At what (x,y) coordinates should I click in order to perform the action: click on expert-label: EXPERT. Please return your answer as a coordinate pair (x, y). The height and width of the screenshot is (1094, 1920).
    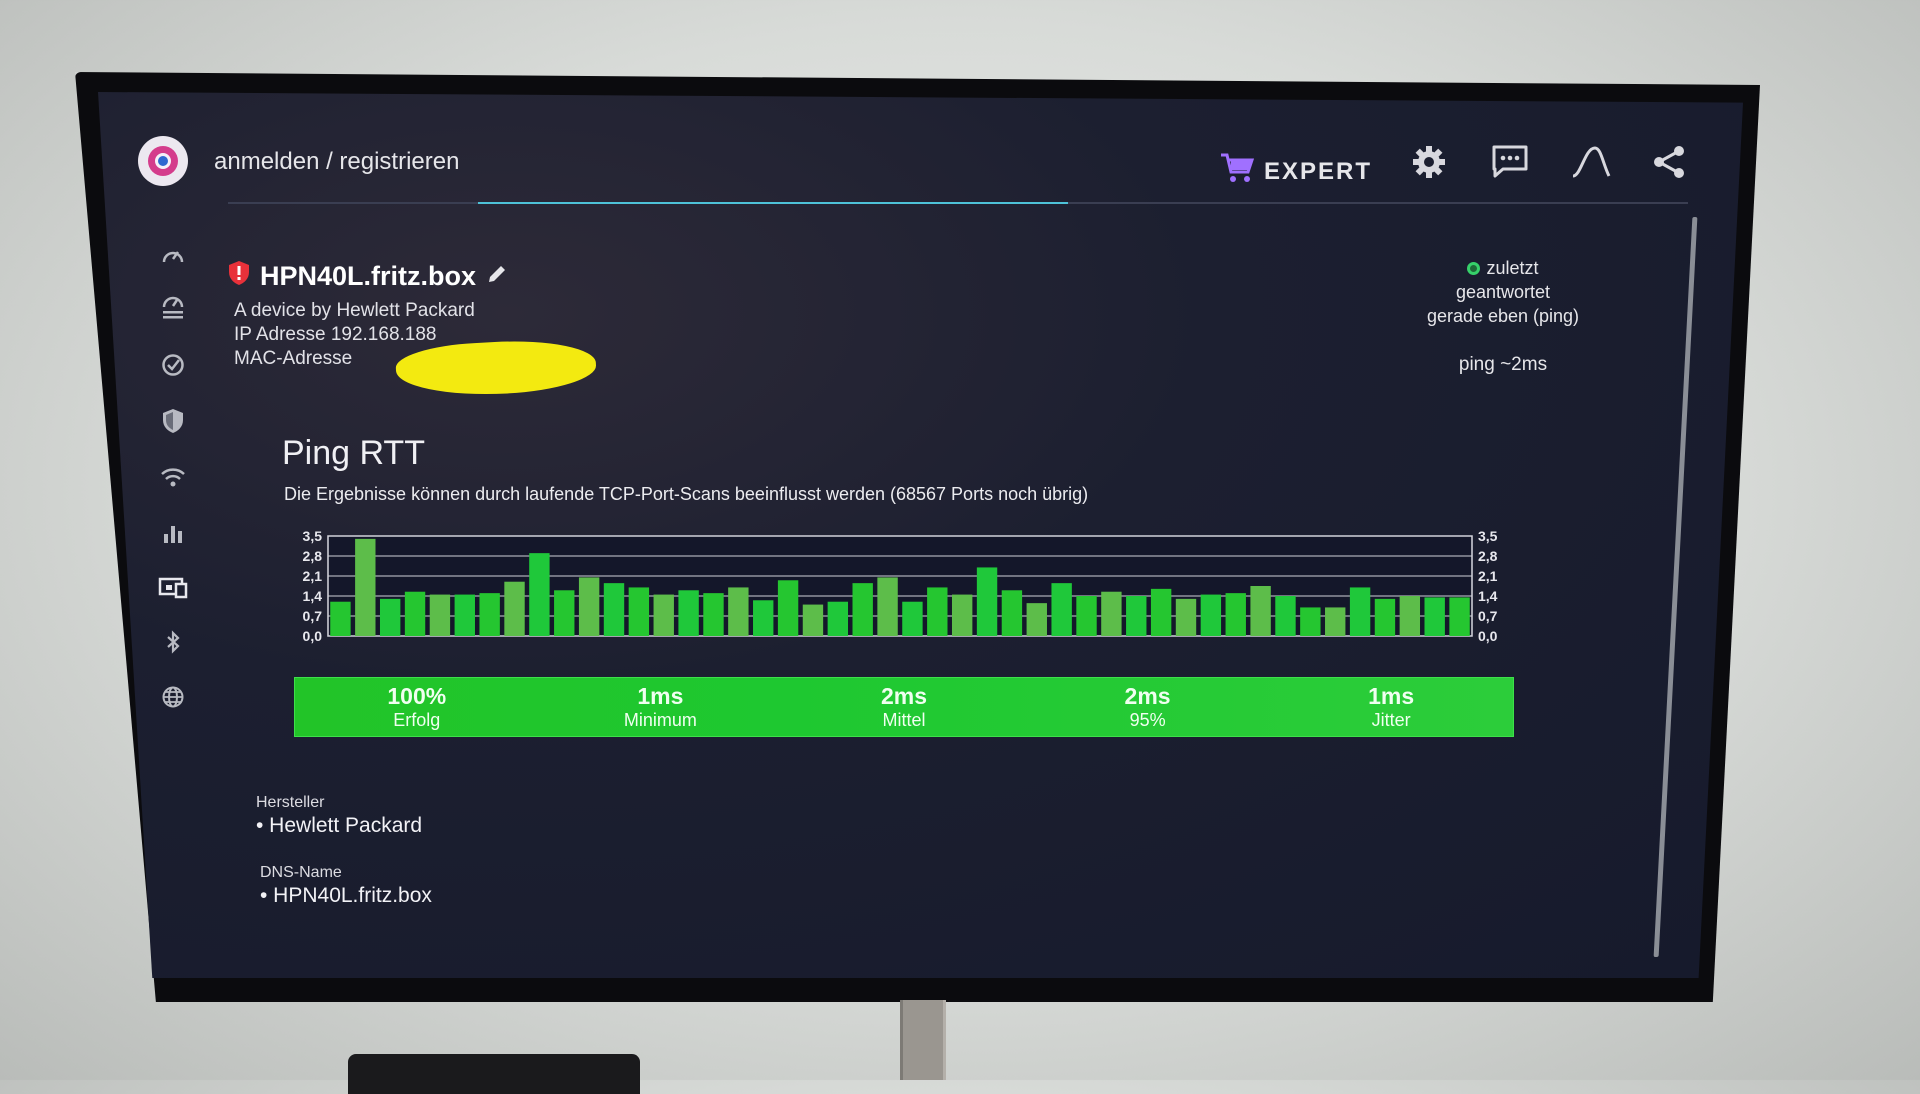
    Looking at the image, I should click on (1318, 171).